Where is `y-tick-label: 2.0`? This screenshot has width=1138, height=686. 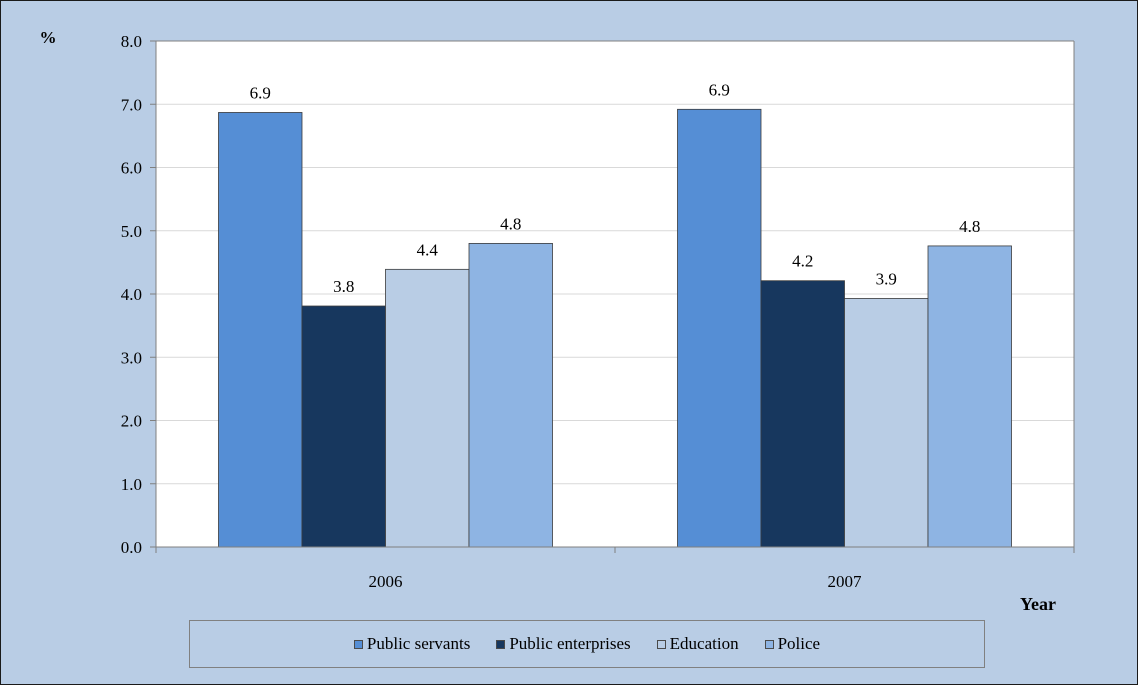
y-tick-label: 2.0 is located at coordinates (131, 421).